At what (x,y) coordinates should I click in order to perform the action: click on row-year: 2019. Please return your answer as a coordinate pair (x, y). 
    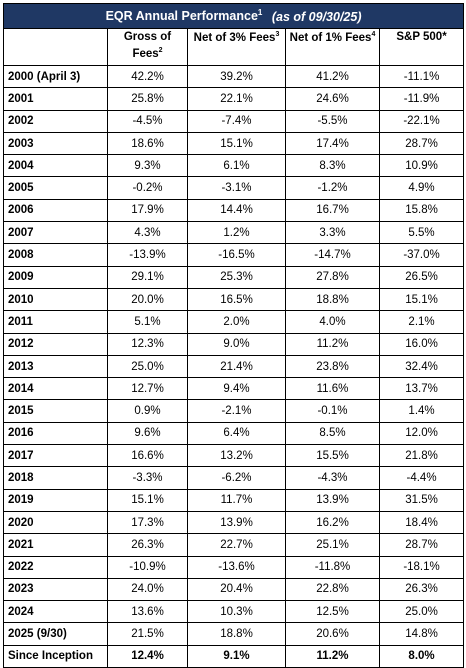
    Looking at the image, I should click on (55, 500).